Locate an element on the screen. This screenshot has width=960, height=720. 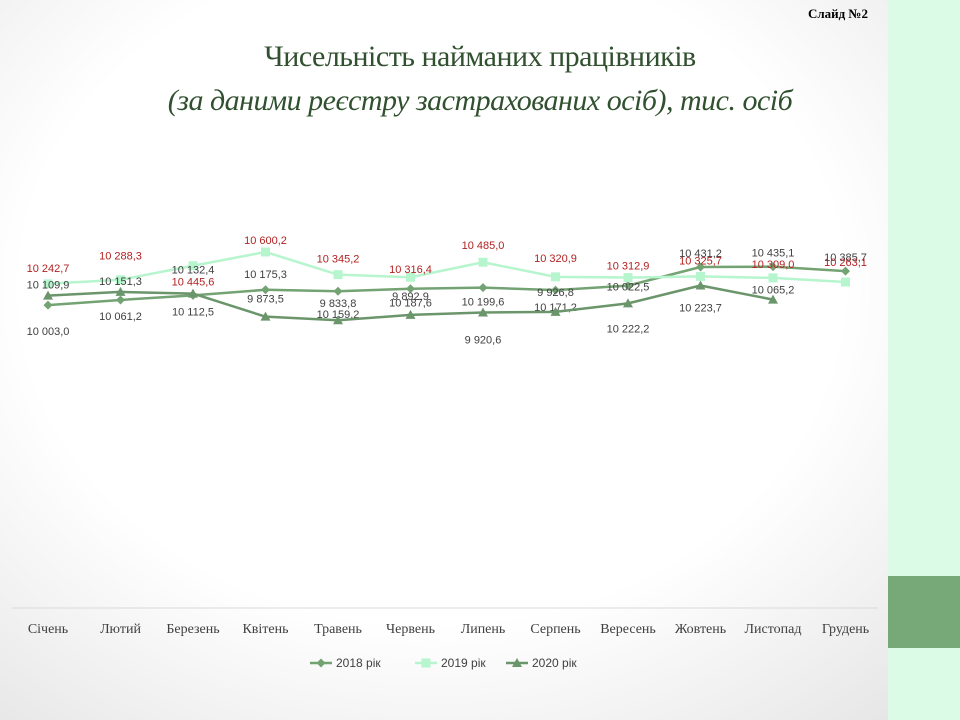
data-label: 10 312,9 is located at coordinates (628, 267).